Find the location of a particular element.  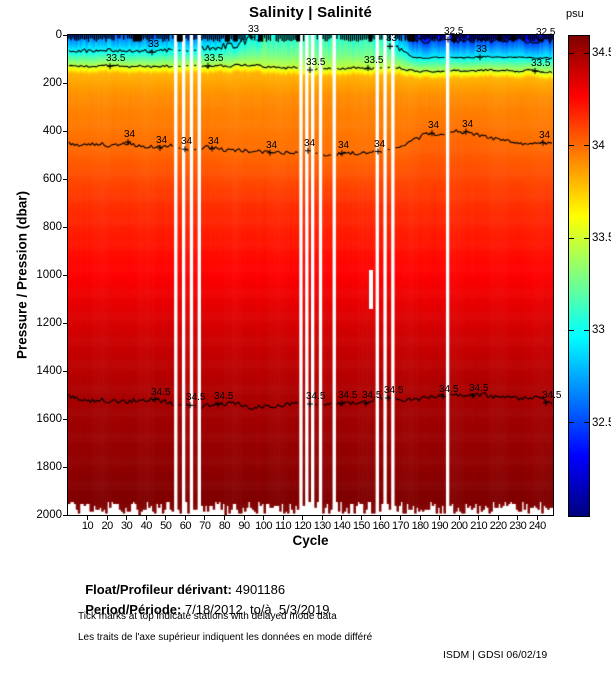

x-tick-label: 20 is located at coordinates (107, 526).